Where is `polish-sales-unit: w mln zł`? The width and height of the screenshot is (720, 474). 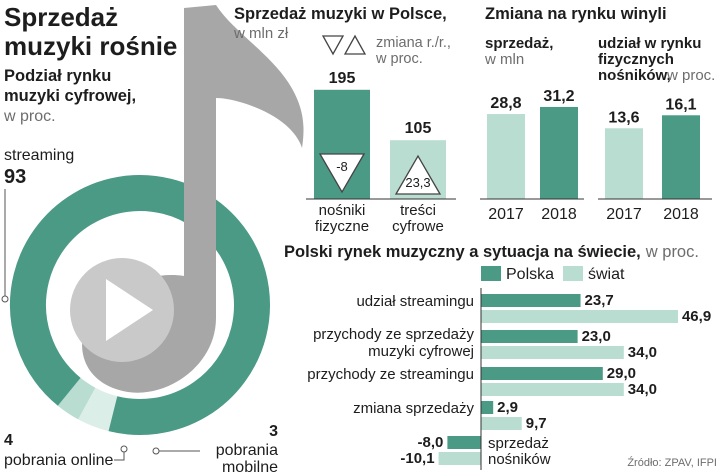 polish-sales-unit: w mln zł is located at coordinates (261, 33).